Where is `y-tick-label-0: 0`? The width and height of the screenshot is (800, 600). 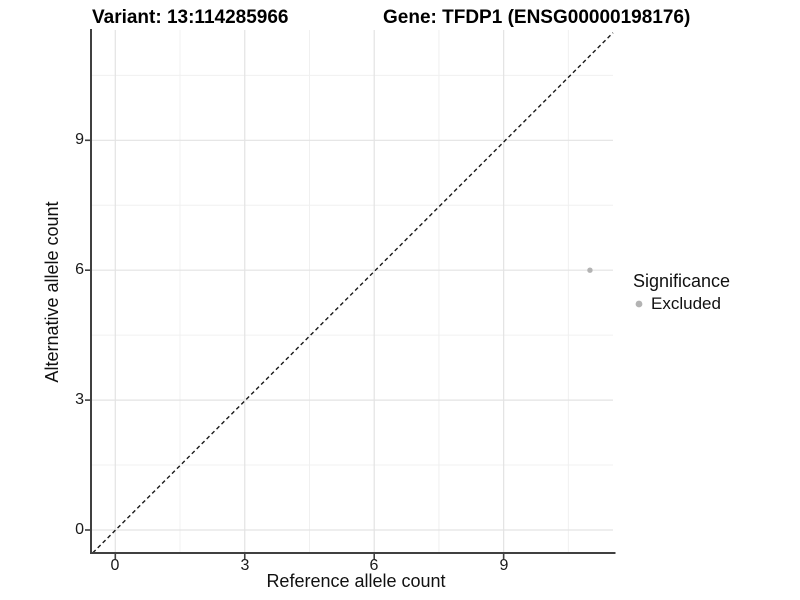 y-tick-label-0: 0 is located at coordinates (79, 529).